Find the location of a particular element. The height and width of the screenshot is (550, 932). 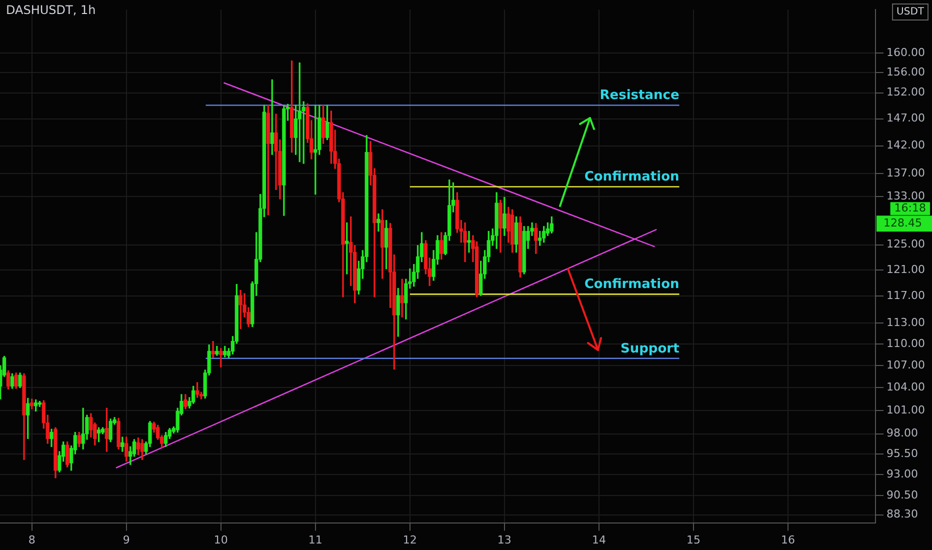

x-tick-label: 12 is located at coordinates (409, 539).